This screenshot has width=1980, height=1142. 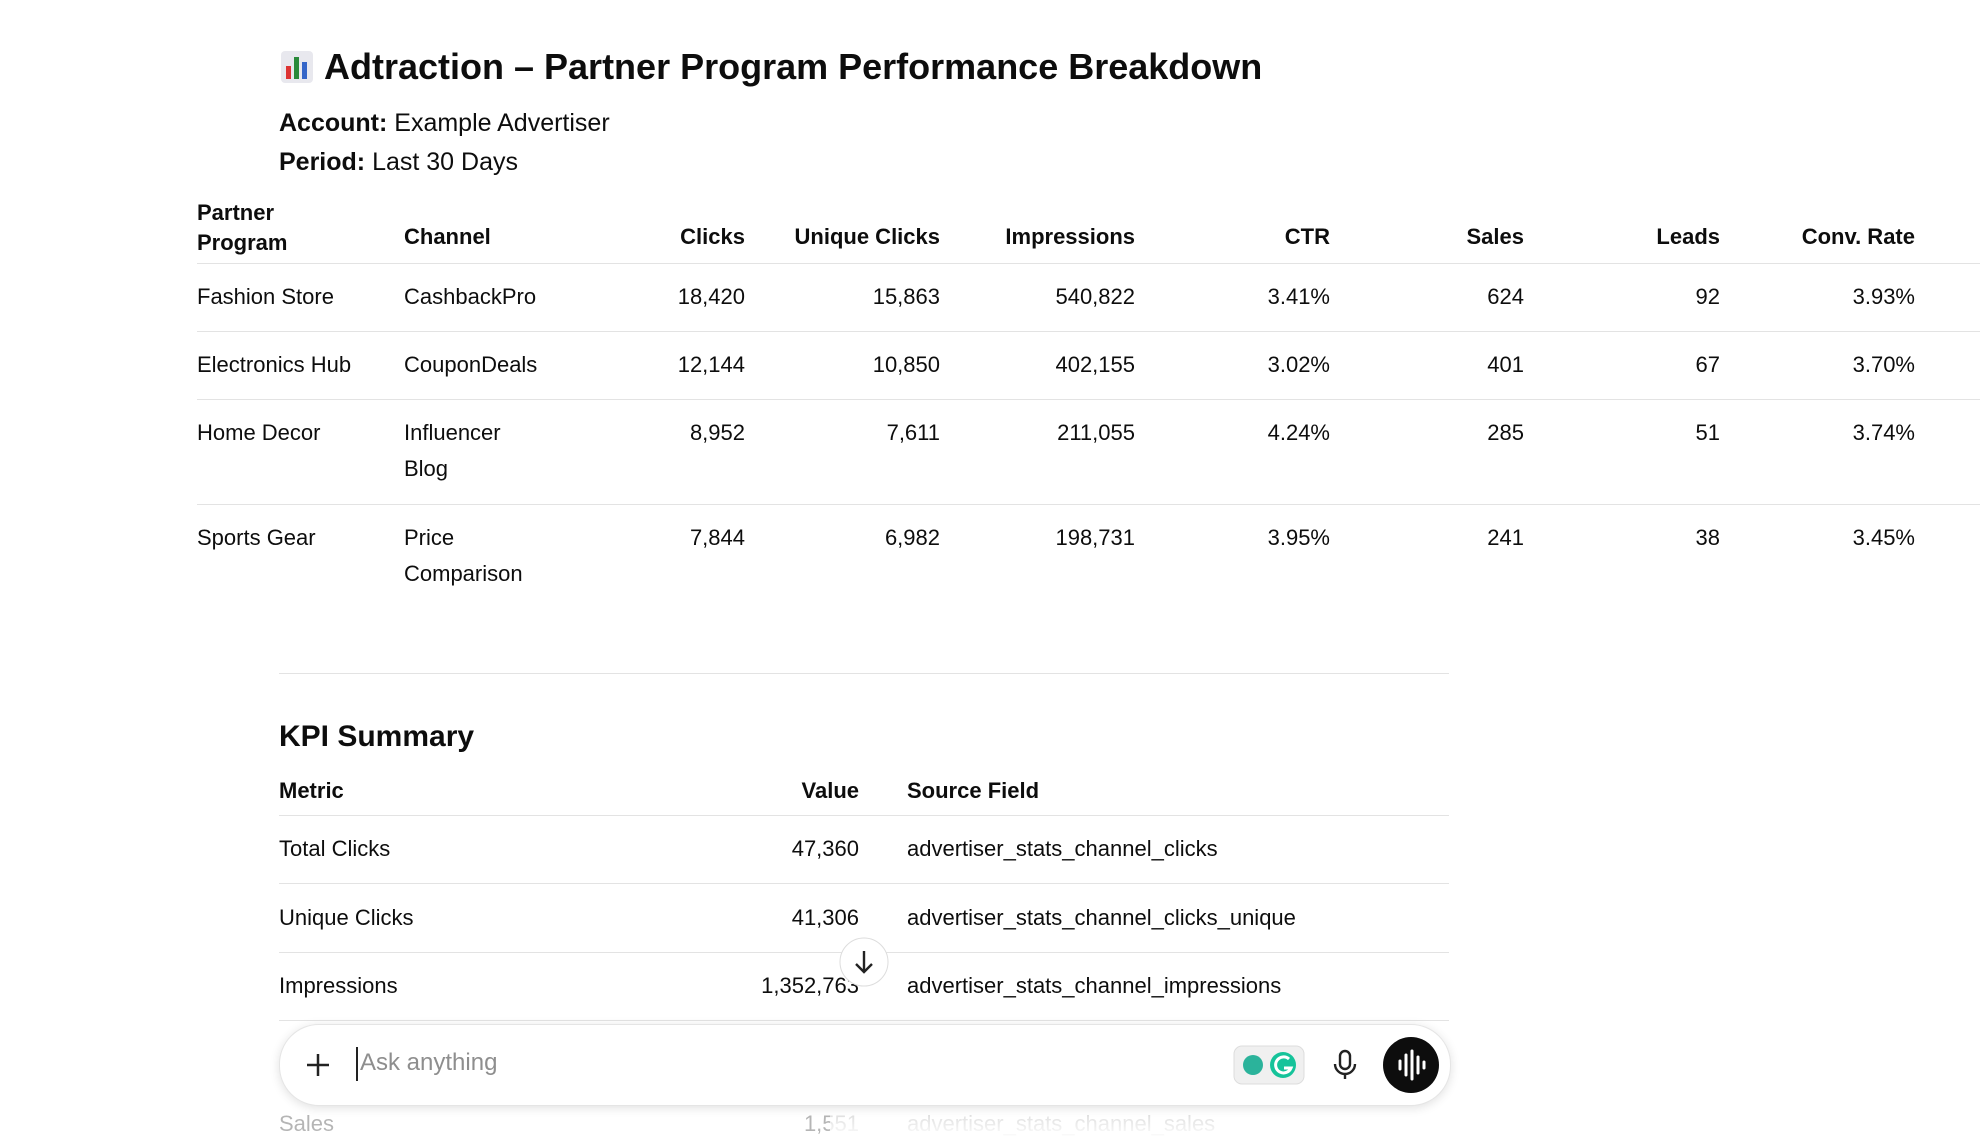 What do you see at coordinates (318, 1065) in the screenshot?
I see `plus-button` at bounding box center [318, 1065].